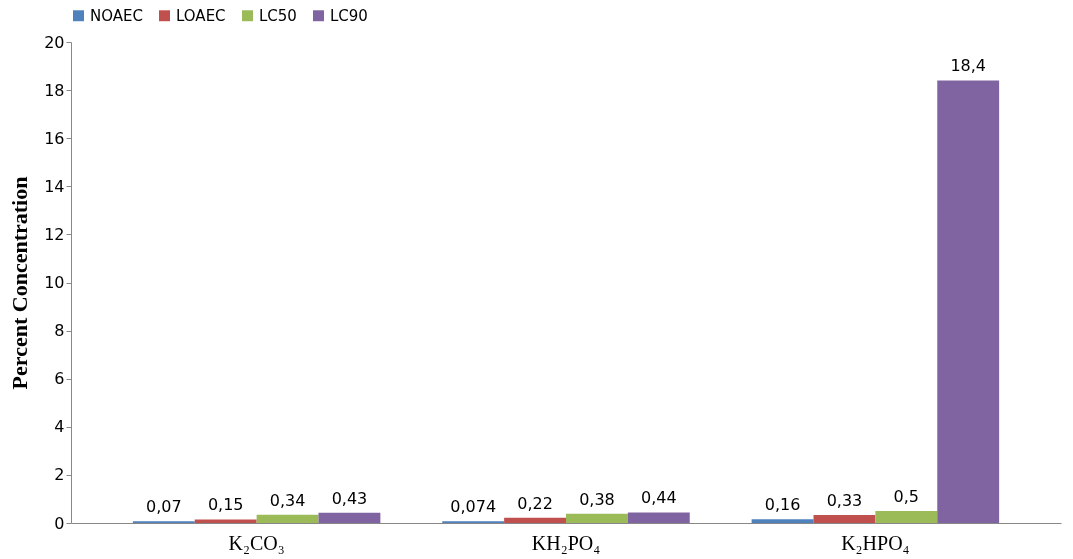 This screenshot has height=559, width=1073. I want to click on y-tick-label: 18, so click(54, 90).